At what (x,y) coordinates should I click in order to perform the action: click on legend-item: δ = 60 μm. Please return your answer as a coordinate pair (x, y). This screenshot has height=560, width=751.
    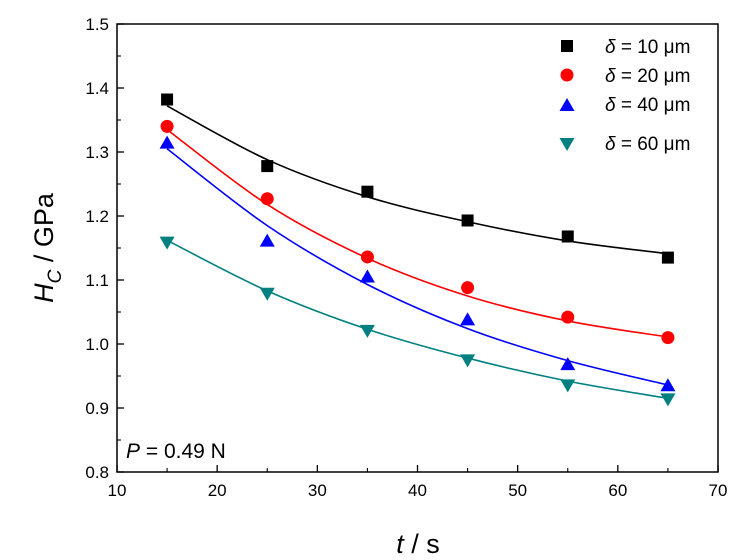
    Looking at the image, I should click on (624, 144).